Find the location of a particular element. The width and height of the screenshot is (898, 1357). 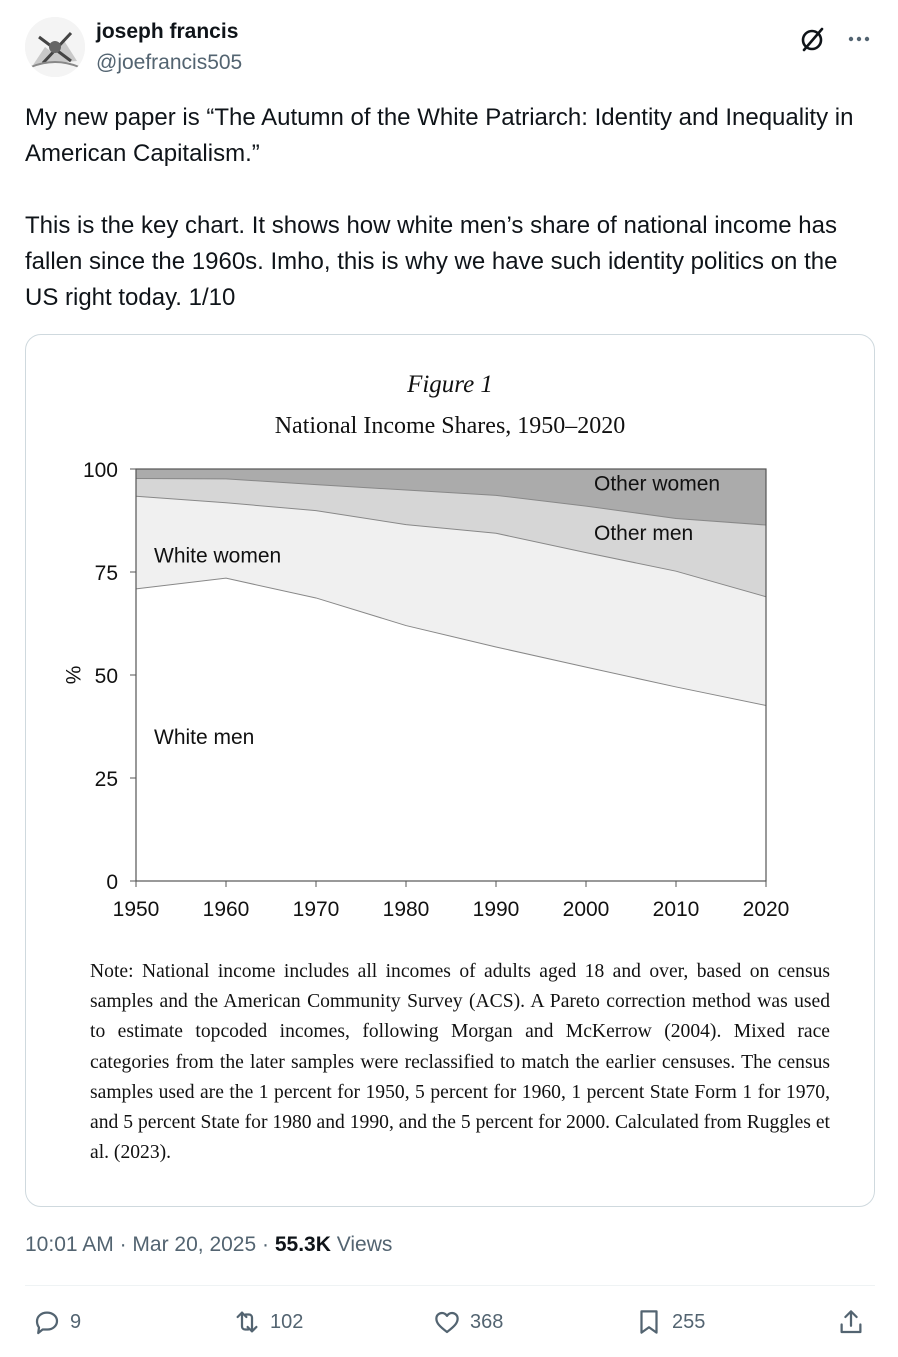

y-tick-label: 25 is located at coordinates (106, 779).